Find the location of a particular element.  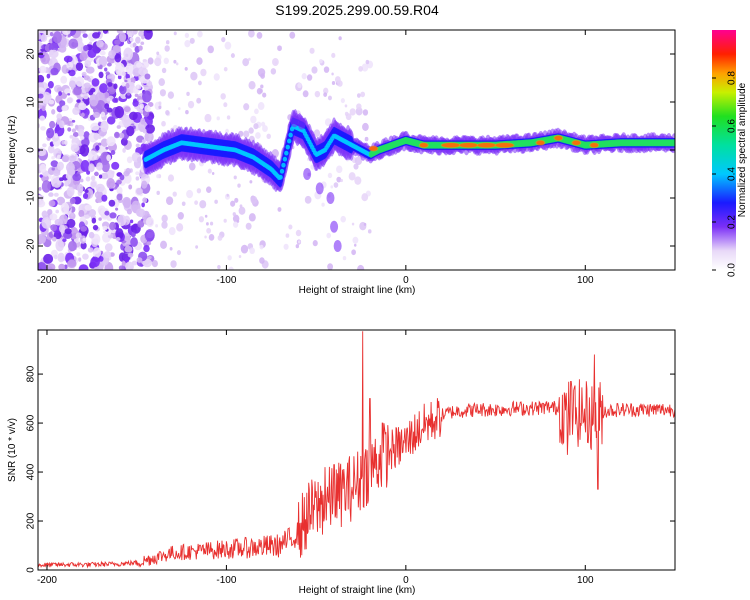

figure-title: S199.2025.299.00.59.R04 is located at coordinates (357, 10).